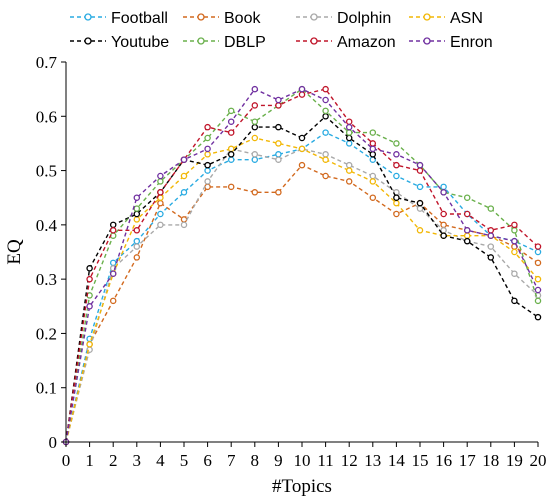 Image resolution: width=550 pixels, height=501 pixels. I want to click on y-tick-label: 0.6, so click(46, 116).